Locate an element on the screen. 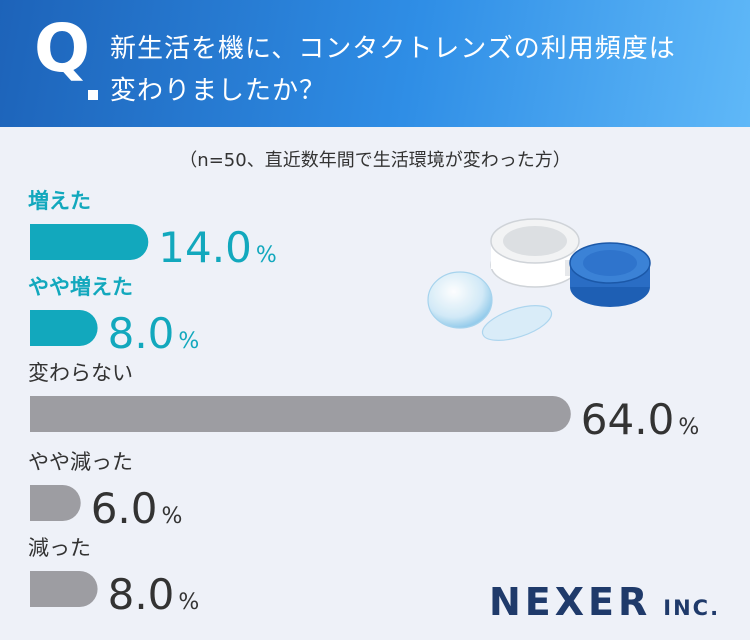 The image size is (750, 640). category-label: 減った is located at coordinates (59, 548).